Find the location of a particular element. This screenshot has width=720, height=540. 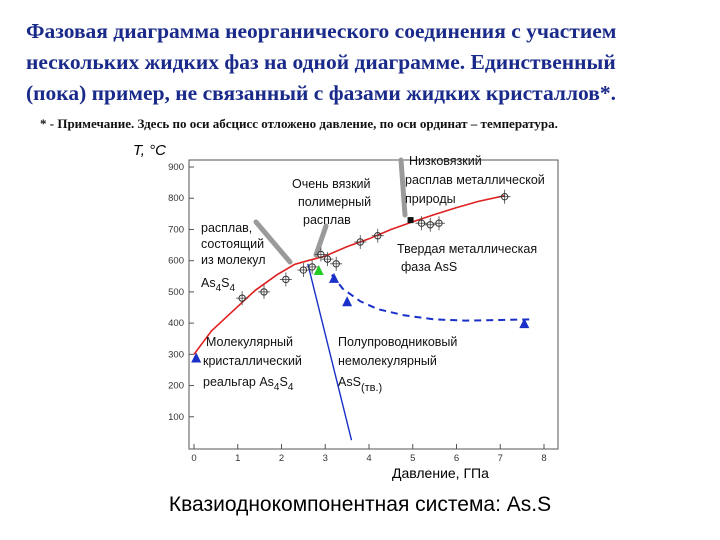

pointer-viscous-polymer is located at coordinates (321, 240).